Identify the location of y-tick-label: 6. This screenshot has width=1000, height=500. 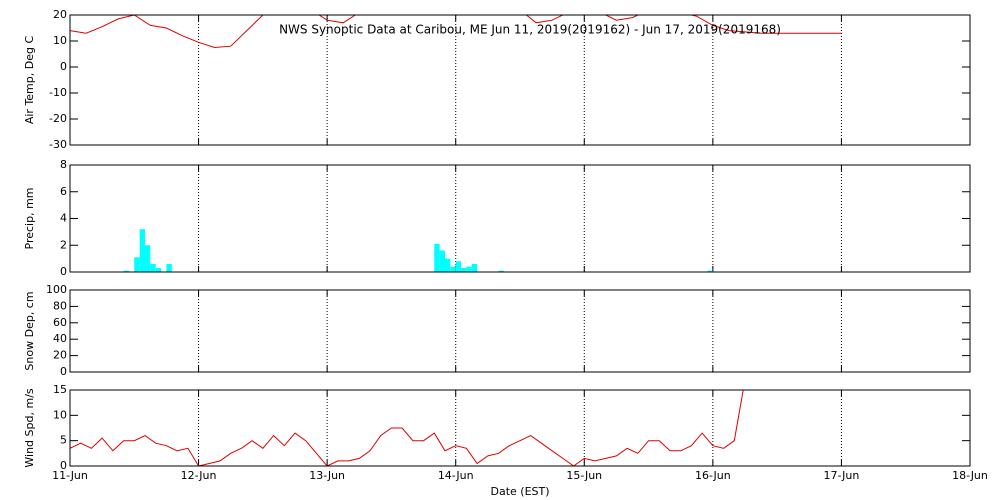
(63, 191).